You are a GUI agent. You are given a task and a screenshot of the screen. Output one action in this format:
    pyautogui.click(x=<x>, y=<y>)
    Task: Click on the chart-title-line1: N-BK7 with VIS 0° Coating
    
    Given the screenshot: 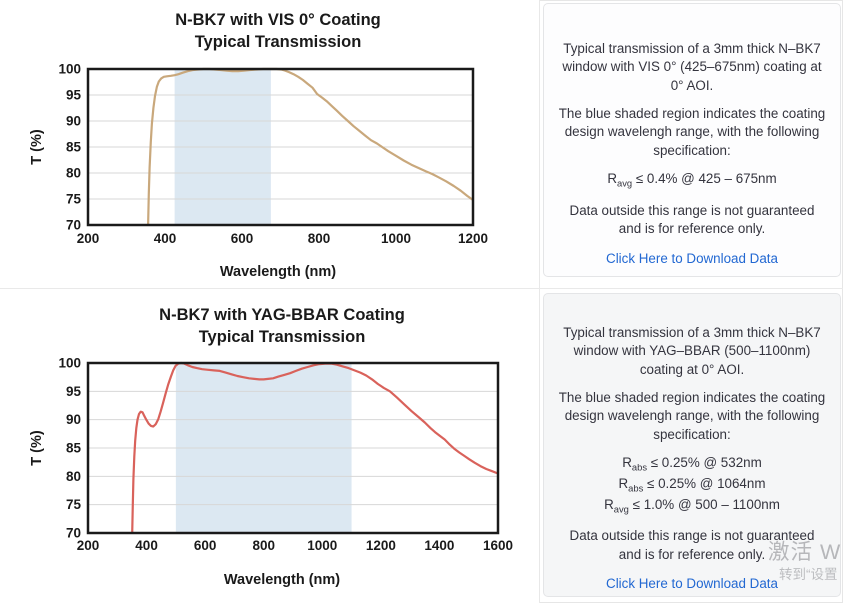 What is the action you would take?
    pyautogui.click(x=278, y=20)
    